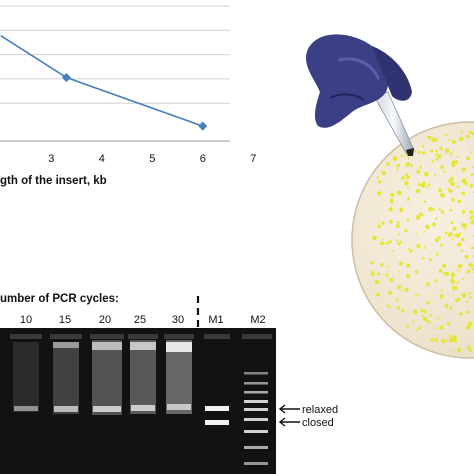 This screenshot has height=474, width=474. I want to click on chart-x-tick-6: 6, so click(203, 159).